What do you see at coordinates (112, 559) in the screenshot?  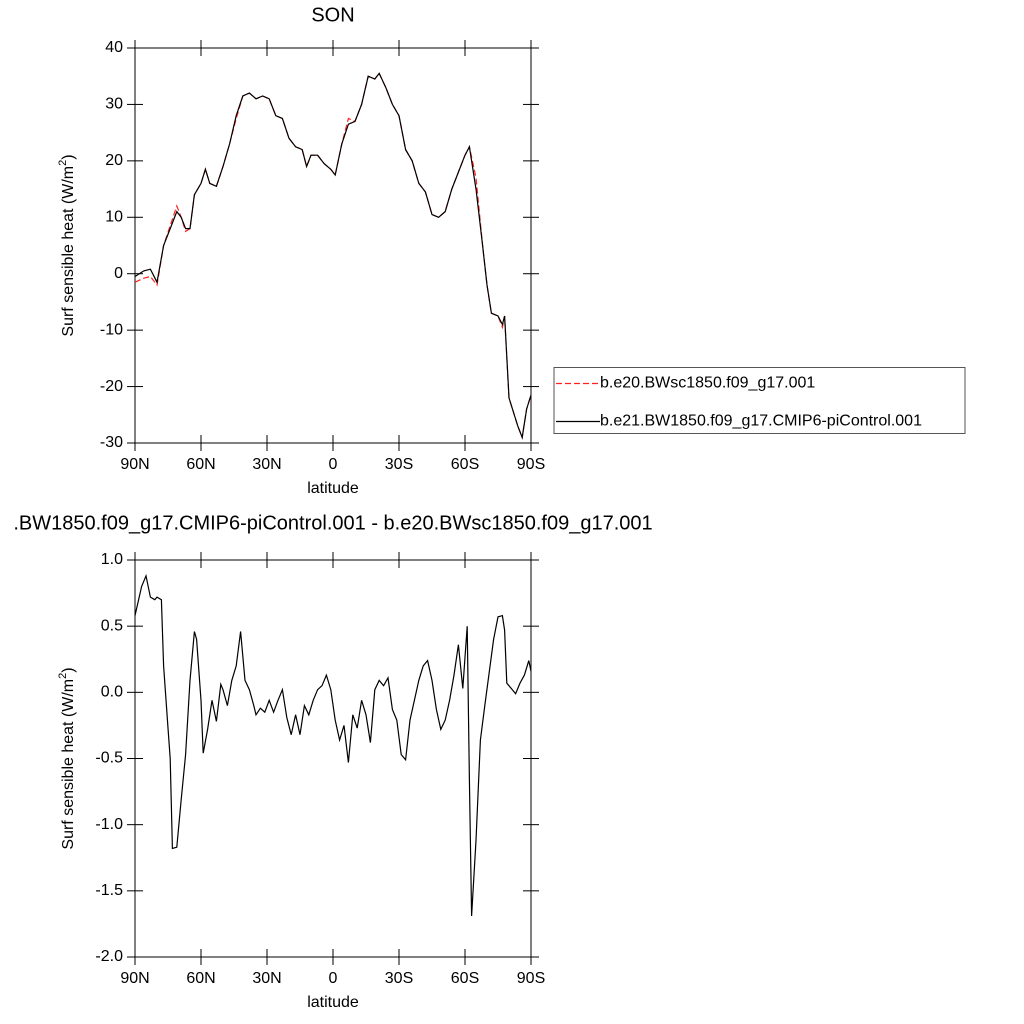 I see `y-tick-label: 1.0` at bounding box center [112, 559].